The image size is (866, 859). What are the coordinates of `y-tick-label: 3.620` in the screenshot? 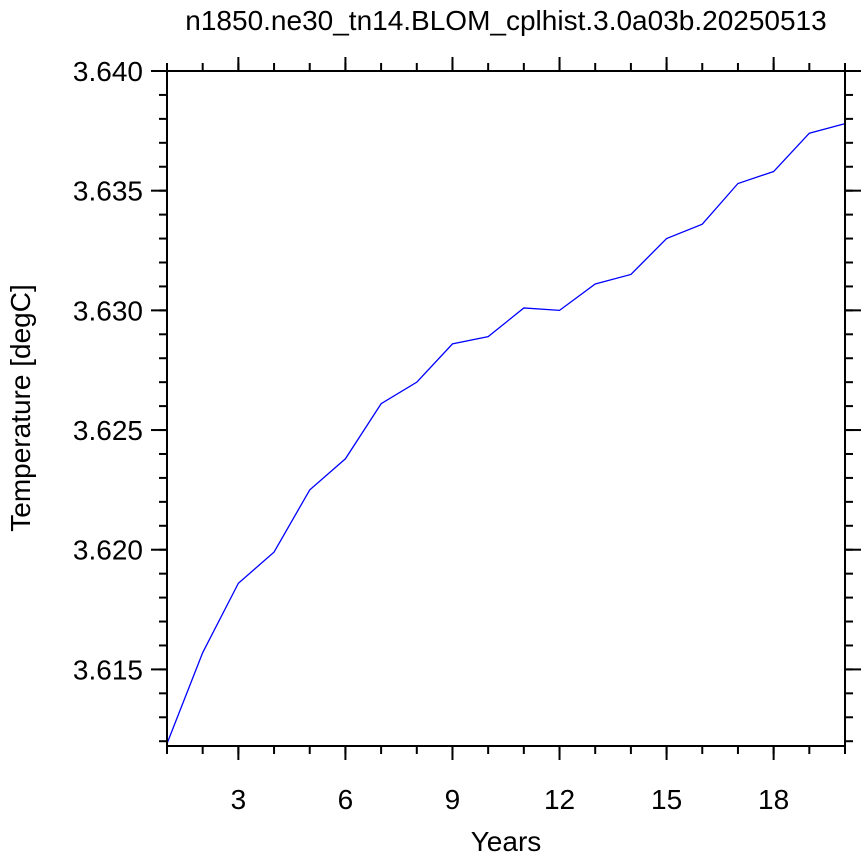 It's located at (108, 550).